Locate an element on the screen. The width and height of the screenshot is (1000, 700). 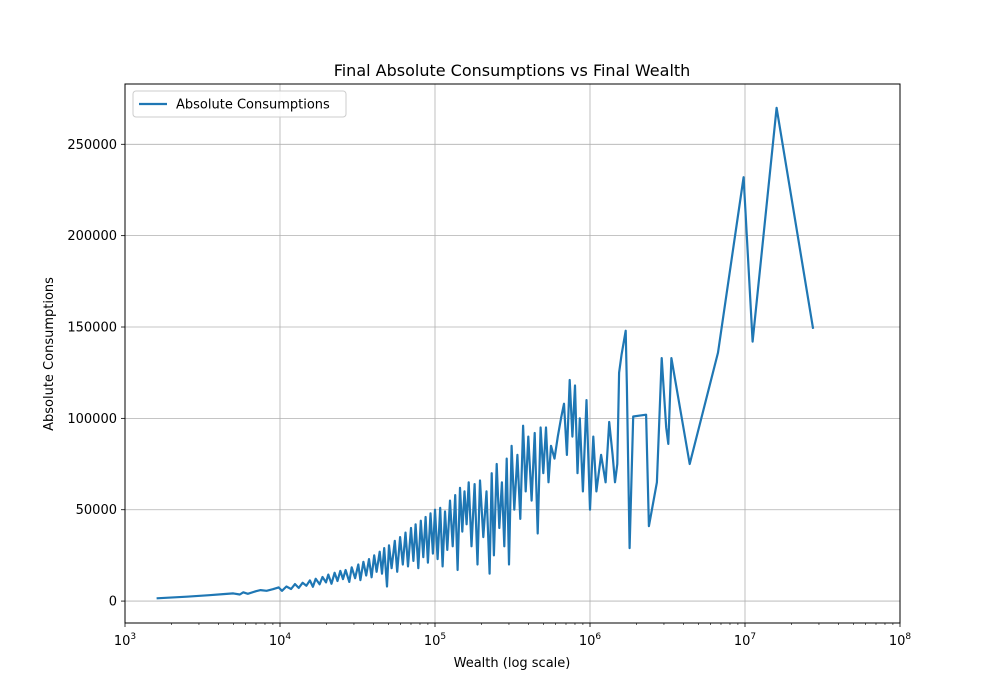
x-tick-label: 10⁷ is located at coordinates (745, 640).